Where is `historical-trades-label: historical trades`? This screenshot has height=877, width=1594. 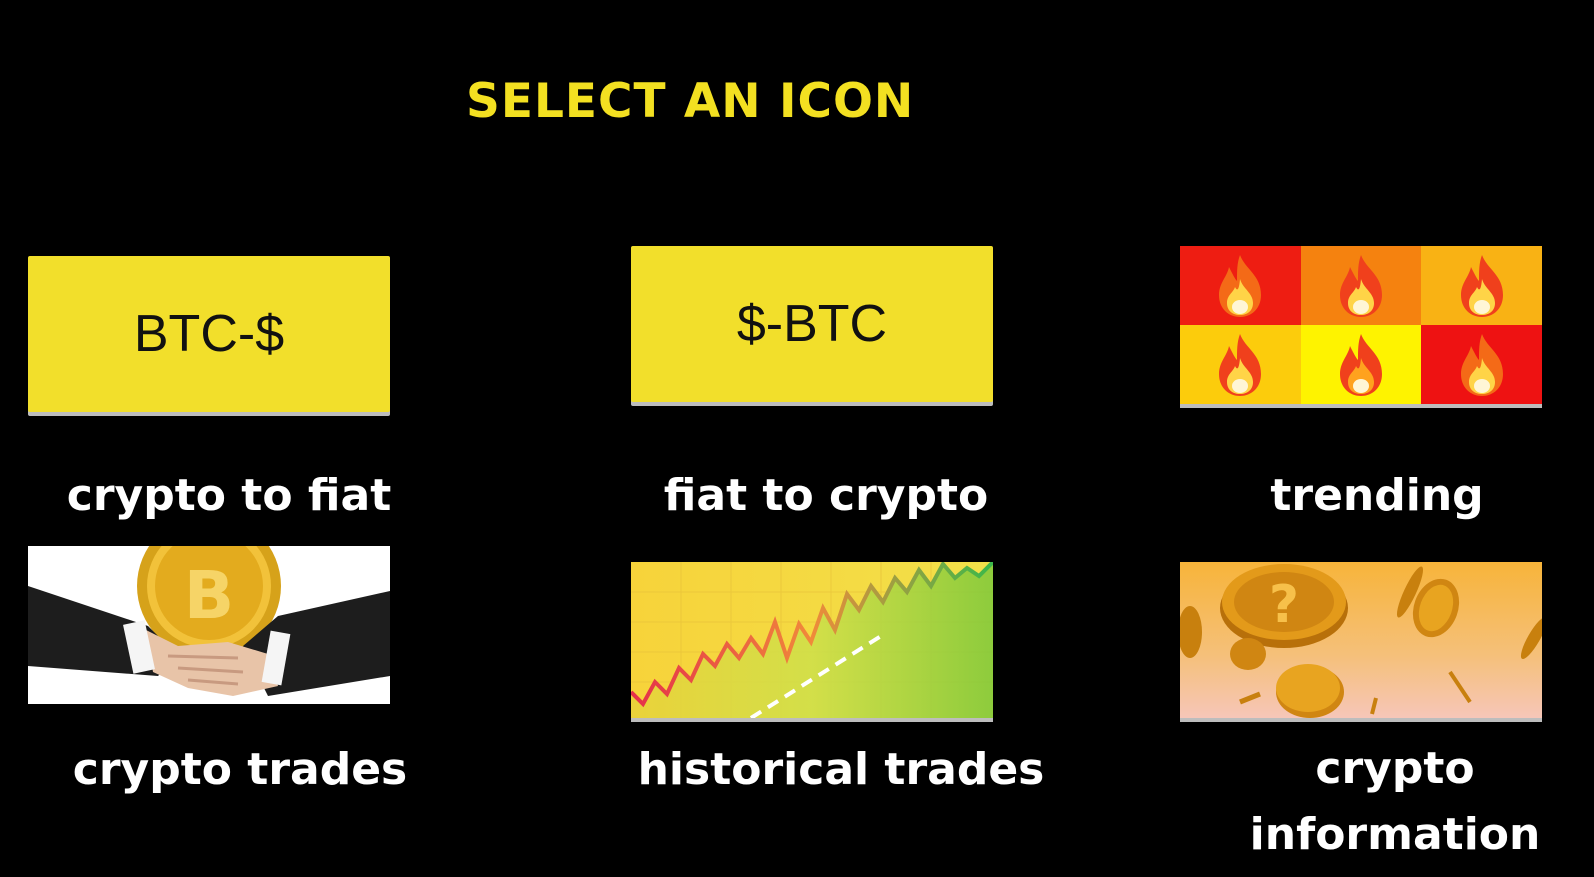 historical-trades-label: historical trades is located at coordinates (841, 769).